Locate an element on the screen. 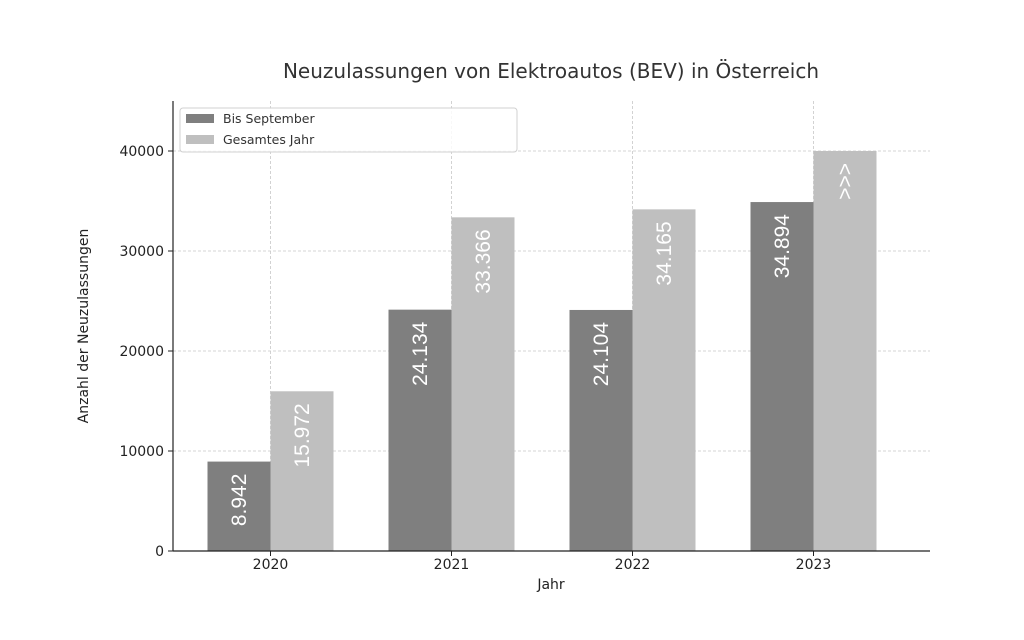 Image resolution: width=1024 pixels, height=640 pixels. bar-value-label: 34.894 is located at coordinates (782, 246).